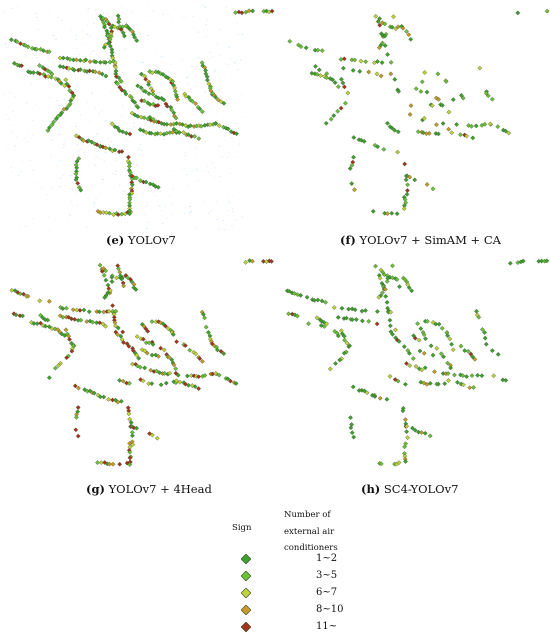  What do you see at coordinates (95, 489) in the screenshot?
I see `caption-letter: (g)` at bounding box center [95, 489].